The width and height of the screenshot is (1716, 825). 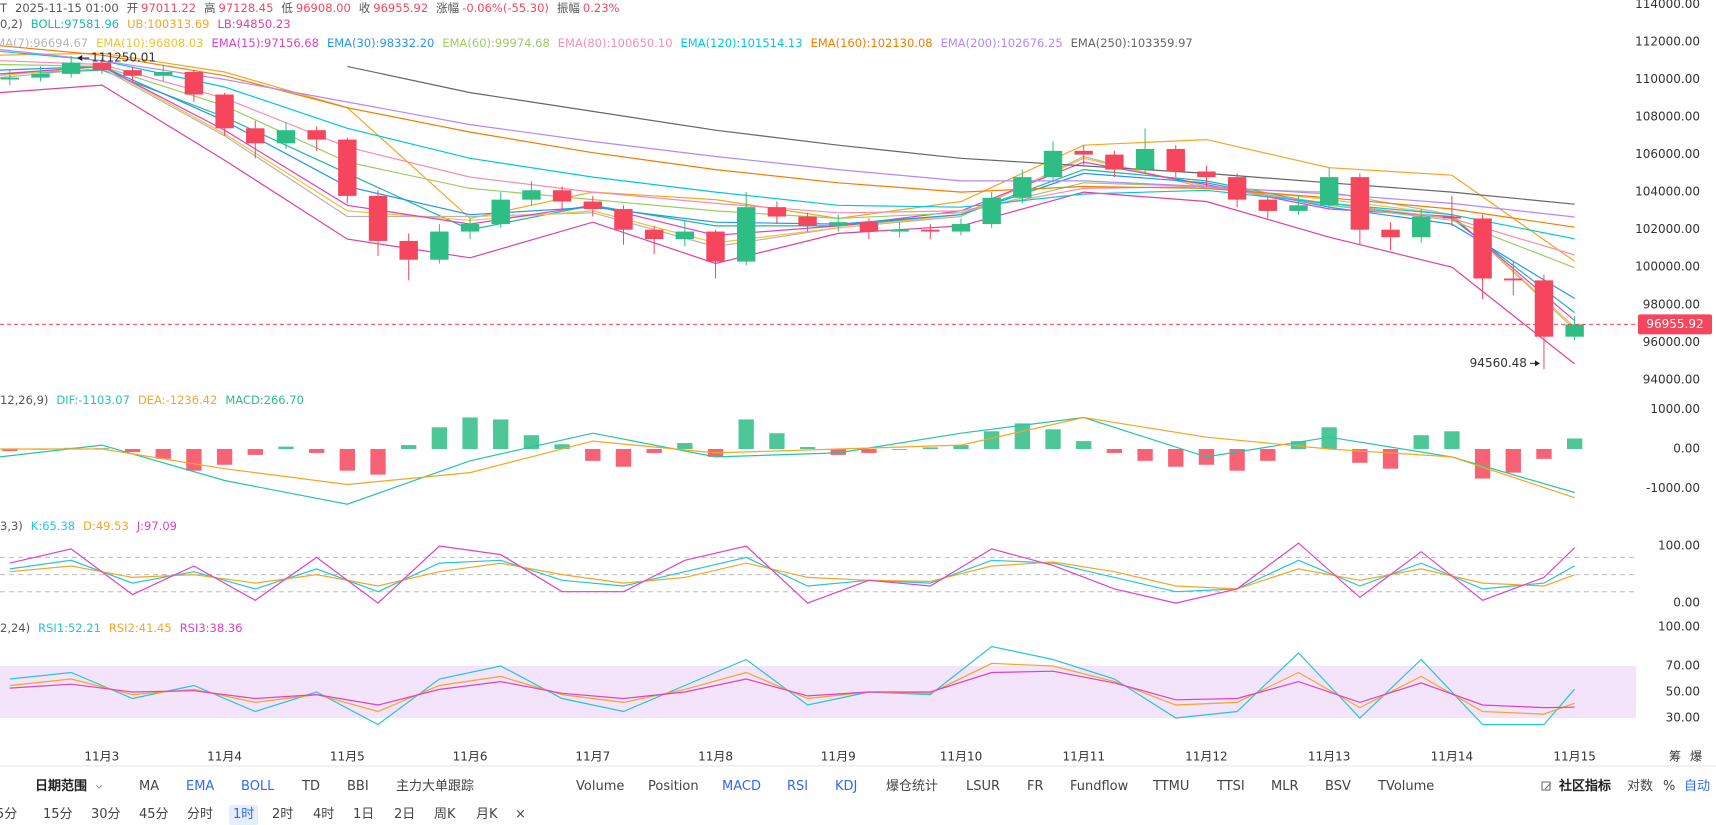 What do you see at coordinates (1675, 409) in the screenshot?
I see `y-tick-label: 1000.00` at bounding box center [1675, 409].